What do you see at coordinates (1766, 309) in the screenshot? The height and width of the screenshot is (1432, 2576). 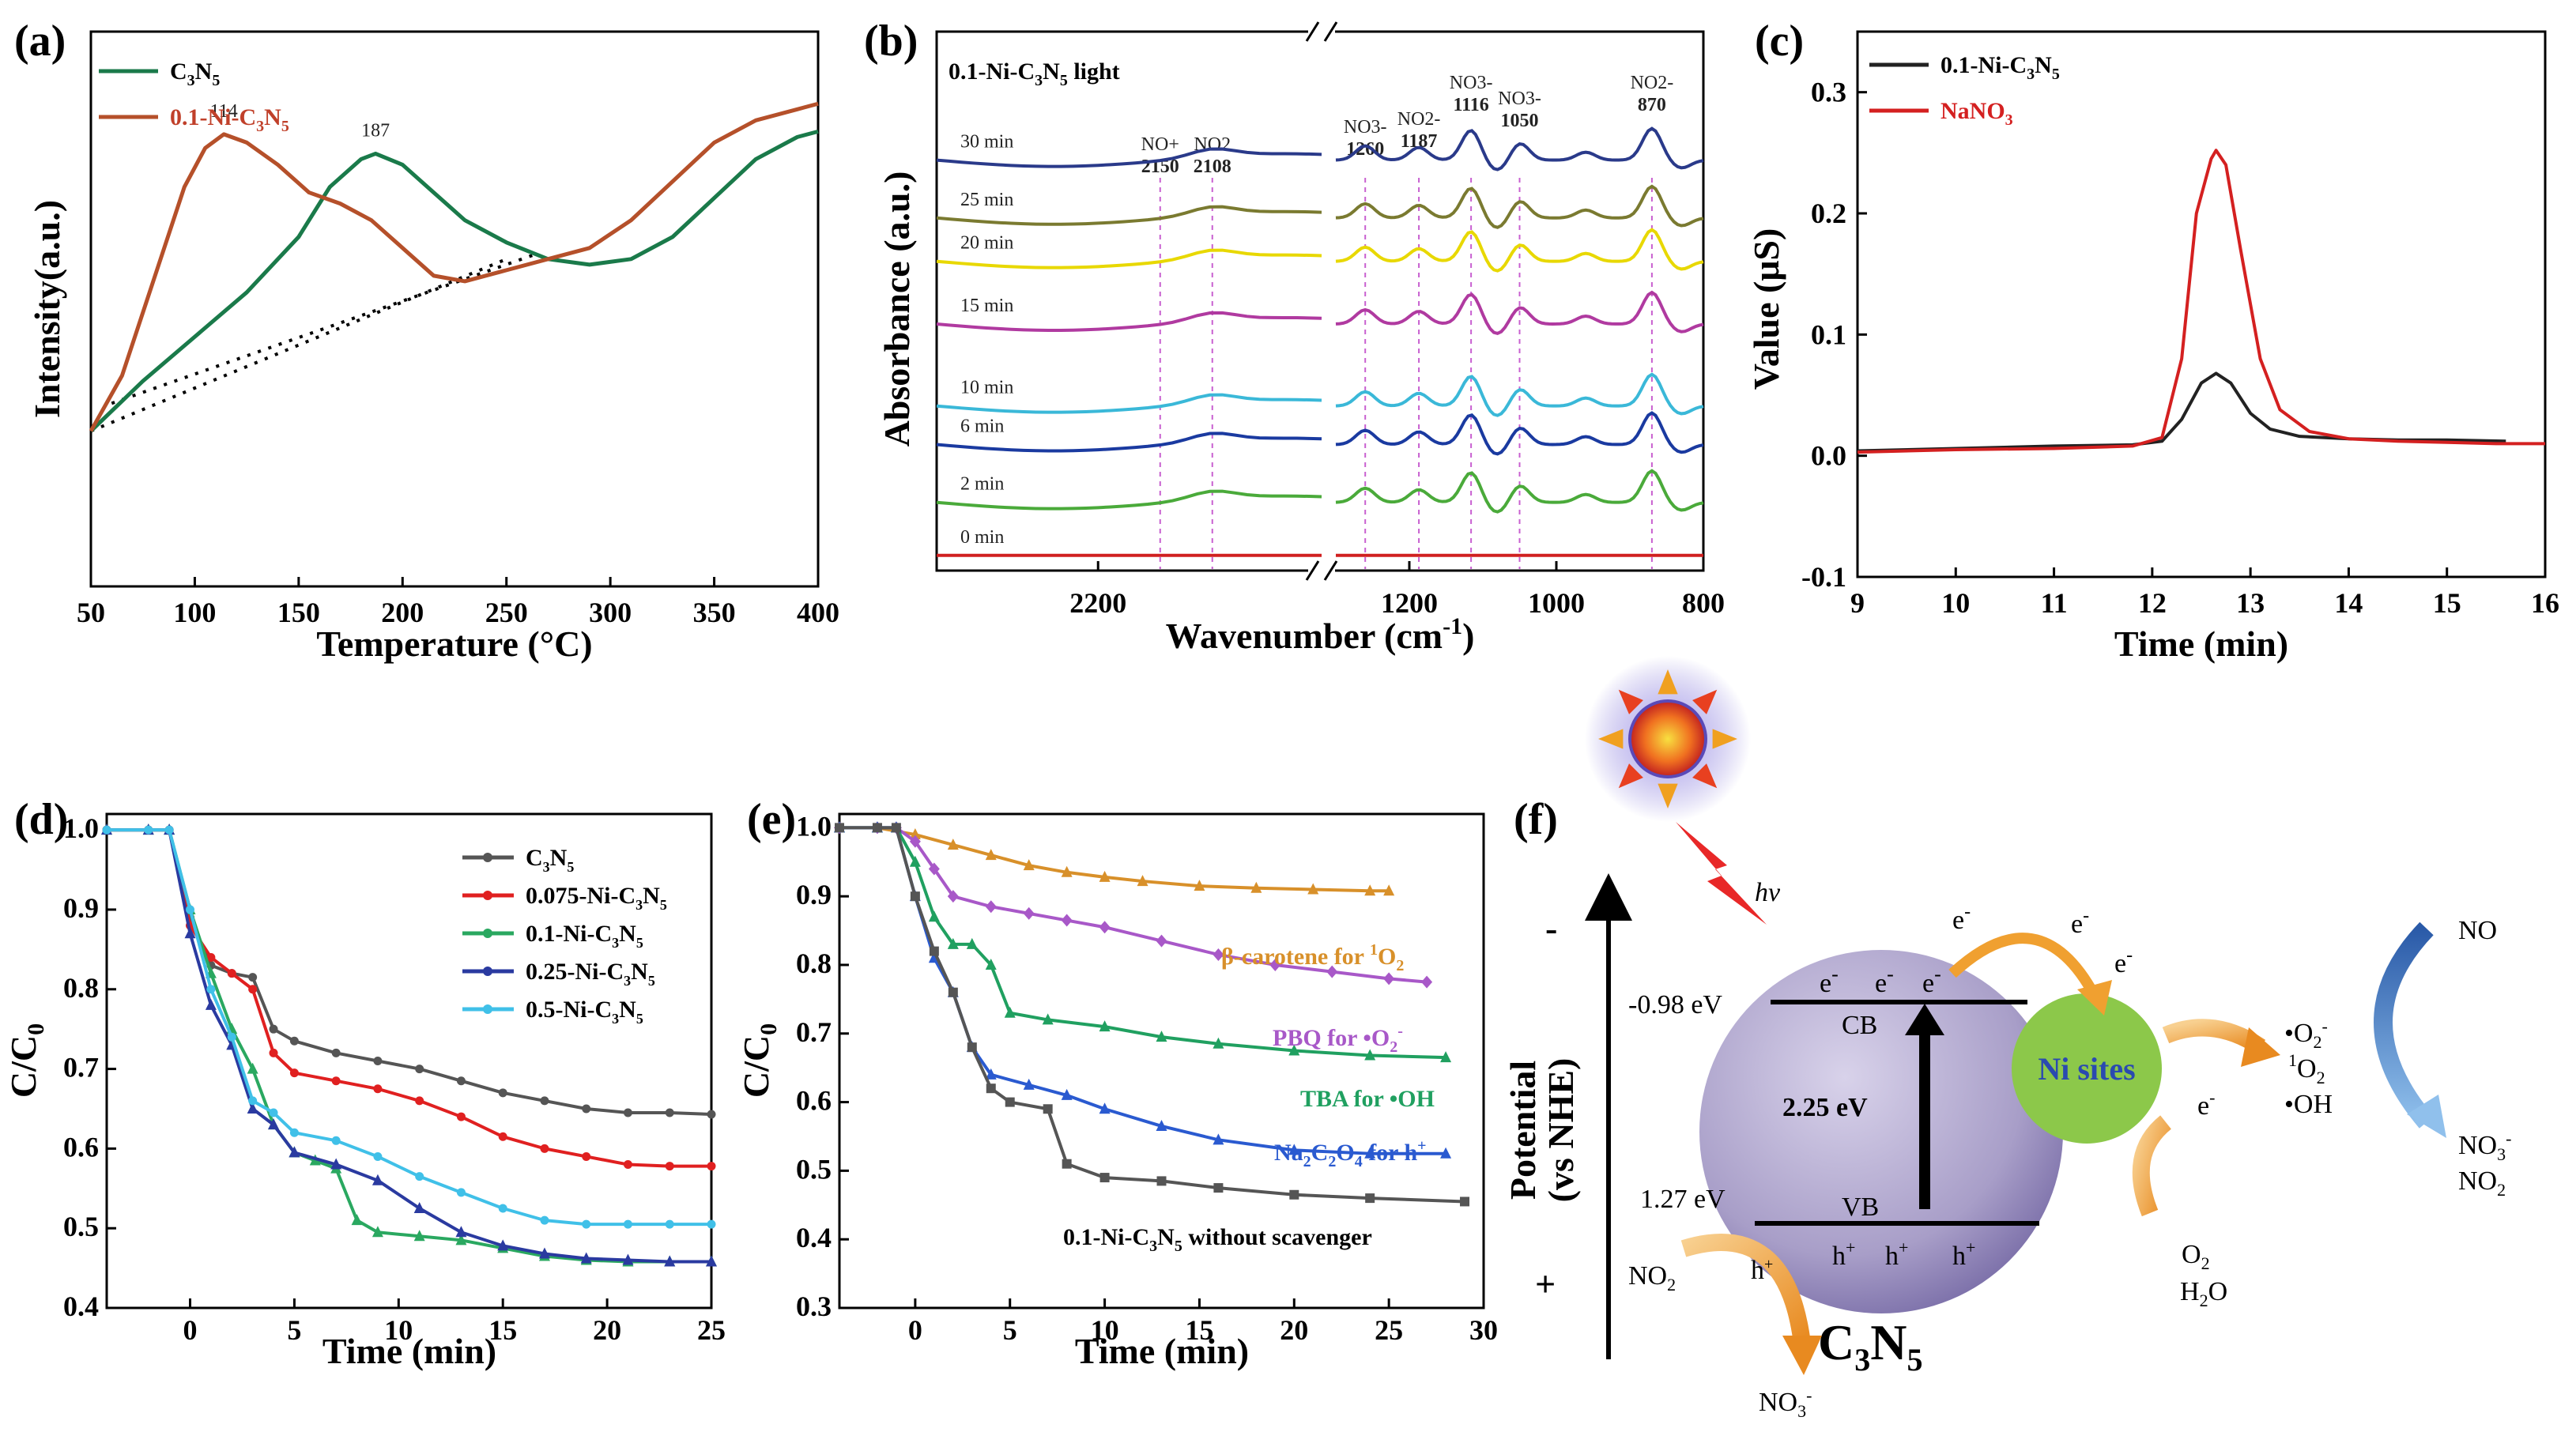 I see `panel-c-y-axis-title: Value (μS)` at bounding box center [1766, 309].